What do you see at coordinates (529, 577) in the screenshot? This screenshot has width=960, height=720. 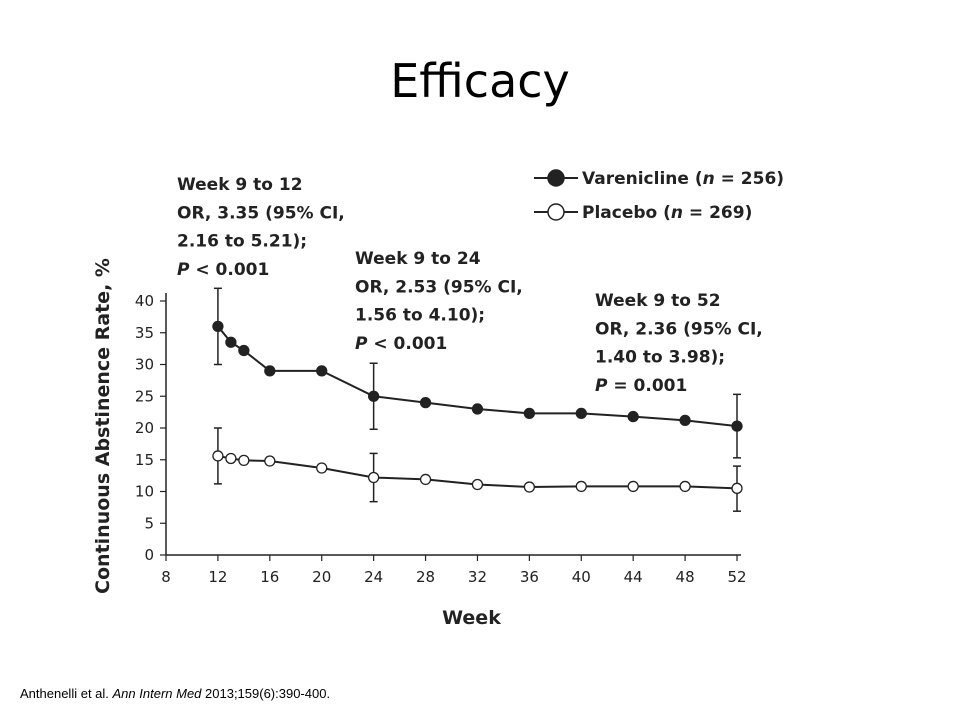 I see `x-tick-label-36: 36` at bounding box center [529, 577].